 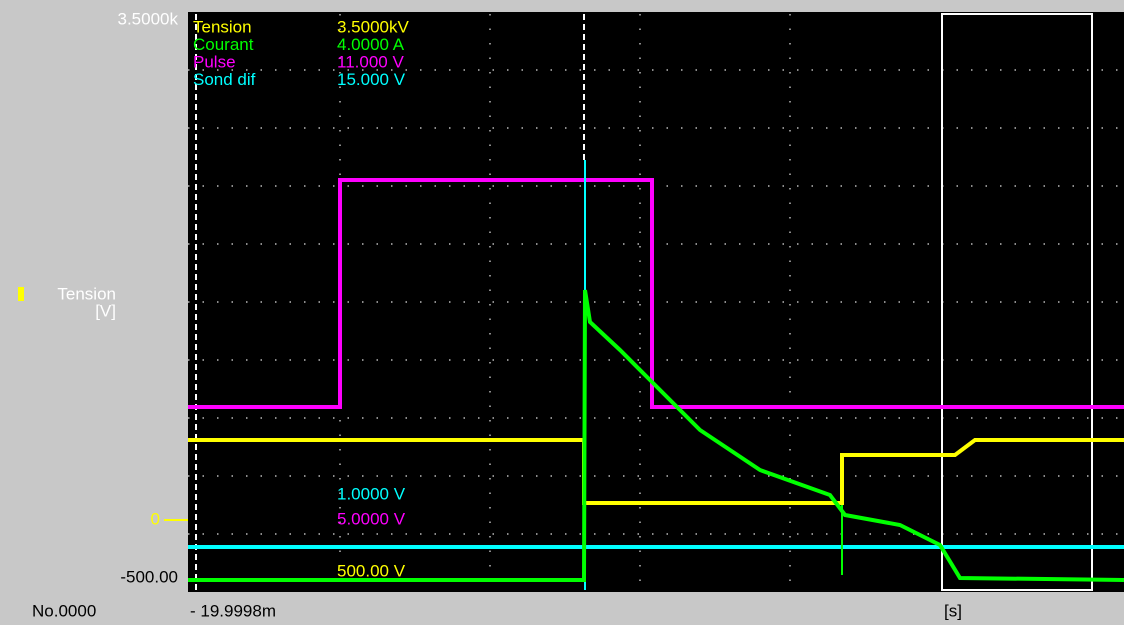 What do you see at coordinates (155, 518) in the screenshot?
I see `axis-zero: 0` at bounding box center [155, 518].